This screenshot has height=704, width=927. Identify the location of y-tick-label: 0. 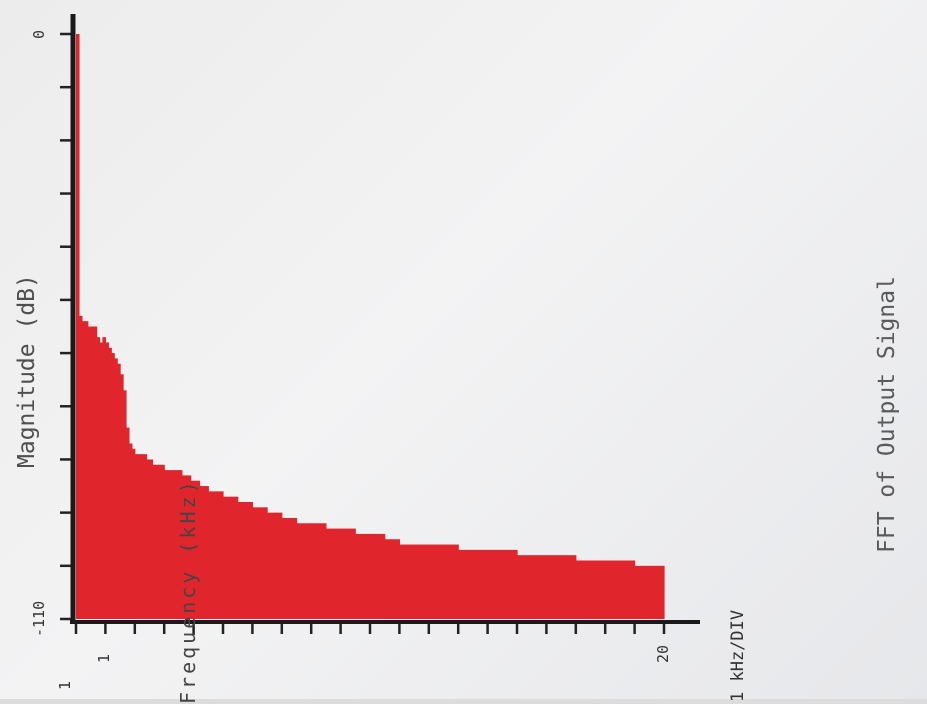
(39, 34).